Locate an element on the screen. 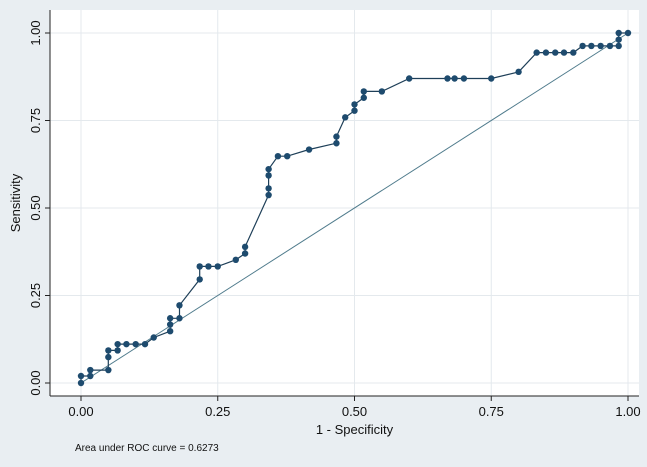  y-tick-label: 0.50 is located at coordinates (35, 207).